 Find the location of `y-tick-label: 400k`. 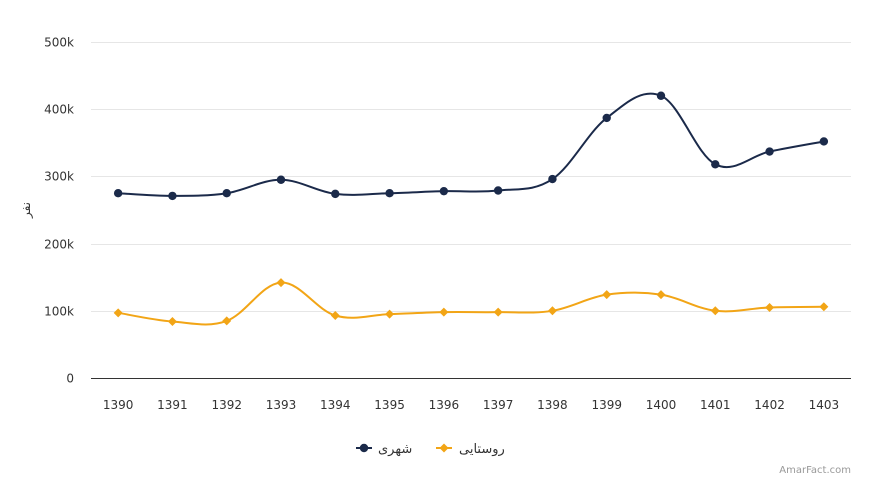

y-tick-label: 400k is located at coordinates (59, 110).